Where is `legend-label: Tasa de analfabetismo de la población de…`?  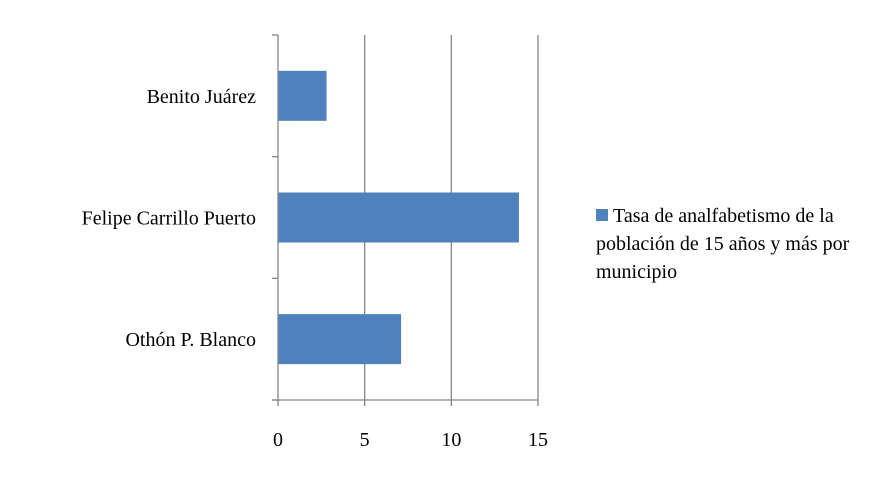 legend-label: Tasa de analfabetismo de la población de… is located at coordinates (723, 244).